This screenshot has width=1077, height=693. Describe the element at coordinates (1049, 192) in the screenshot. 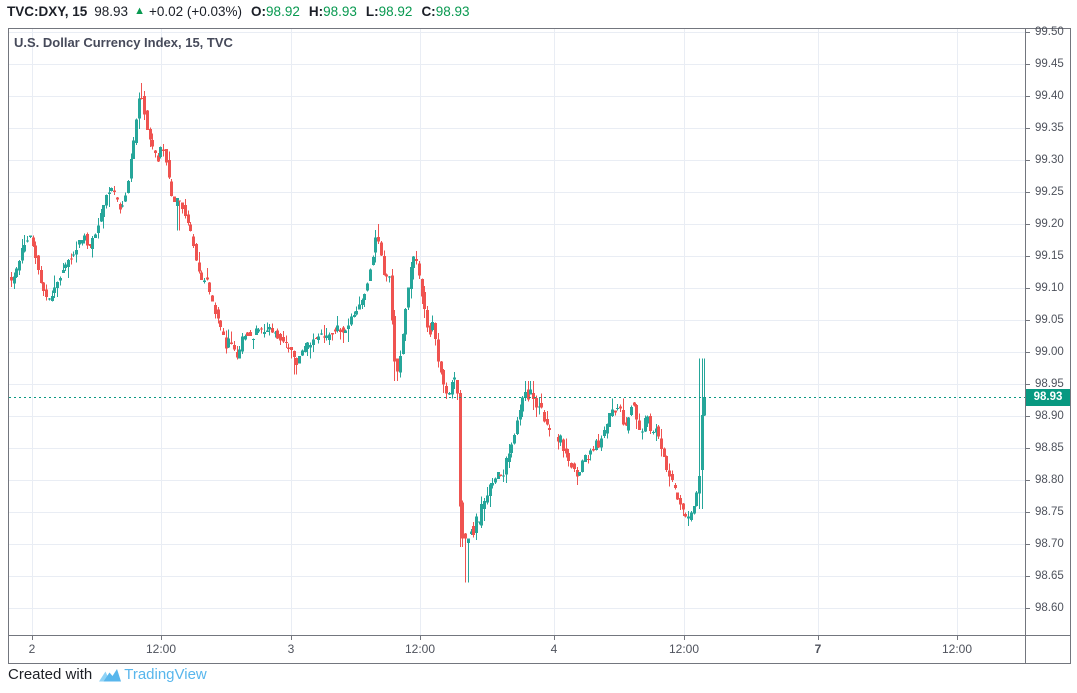

I see `price-tick-label: 99.25` at that location.